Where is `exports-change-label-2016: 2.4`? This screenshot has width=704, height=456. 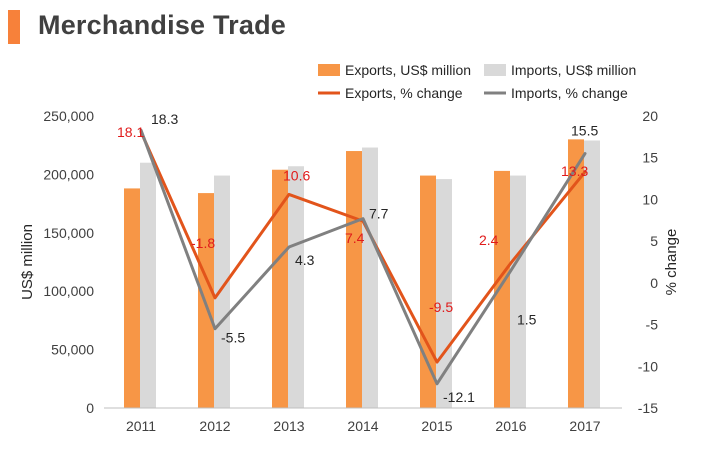 exports-change-label-2016: 2.4 is located at coordinates (489, 240).